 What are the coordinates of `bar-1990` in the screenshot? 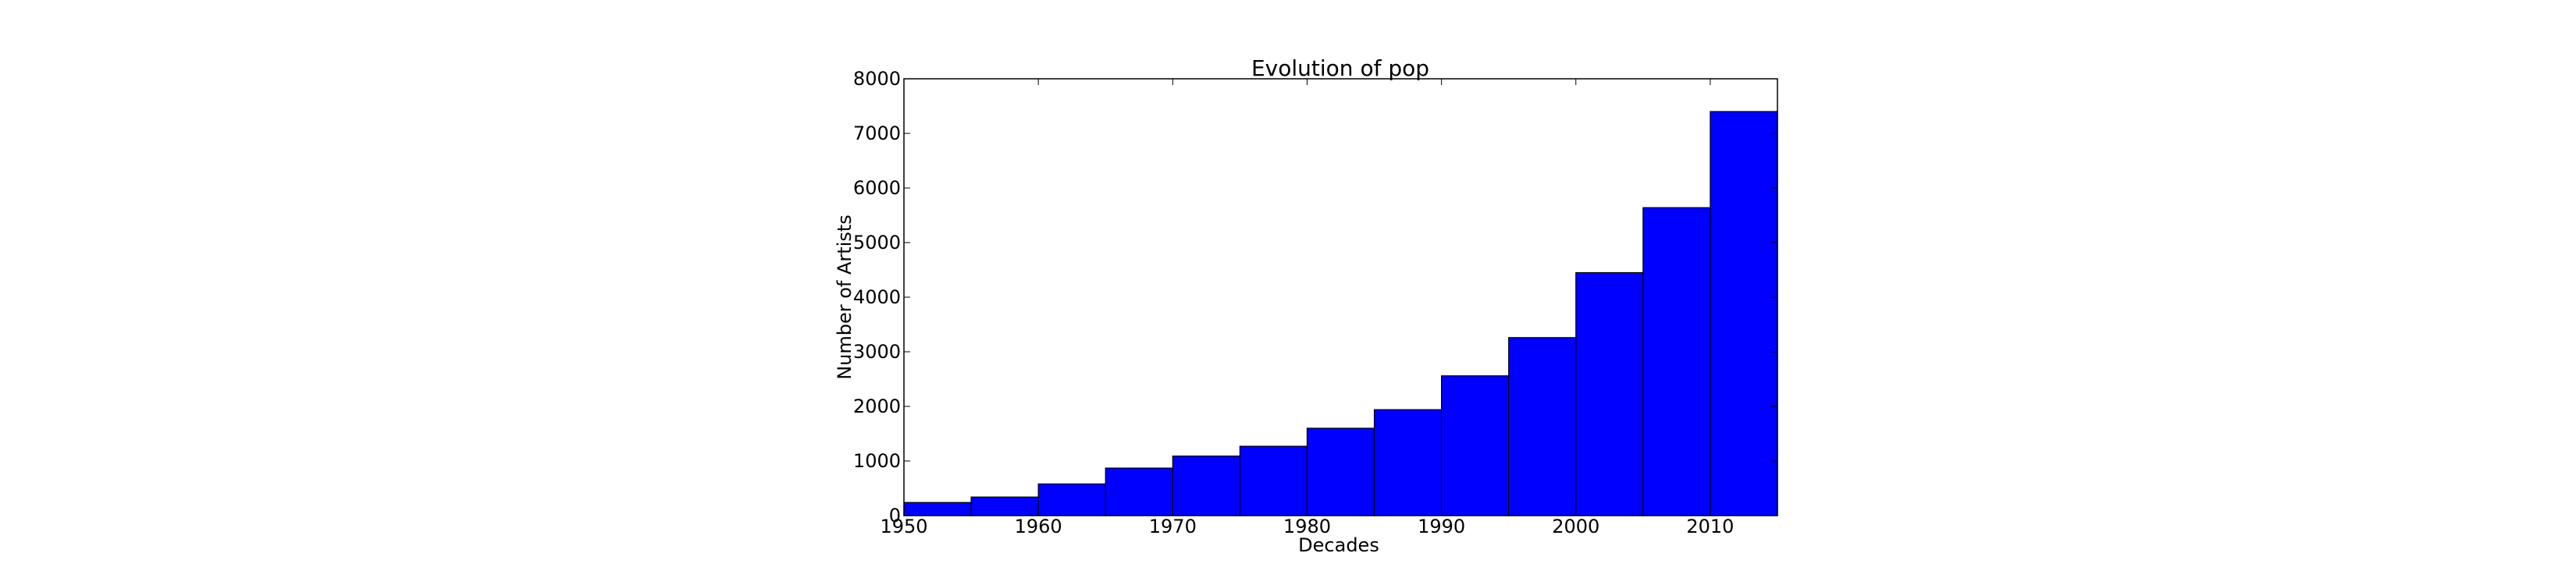 It's located at (1475, 446).